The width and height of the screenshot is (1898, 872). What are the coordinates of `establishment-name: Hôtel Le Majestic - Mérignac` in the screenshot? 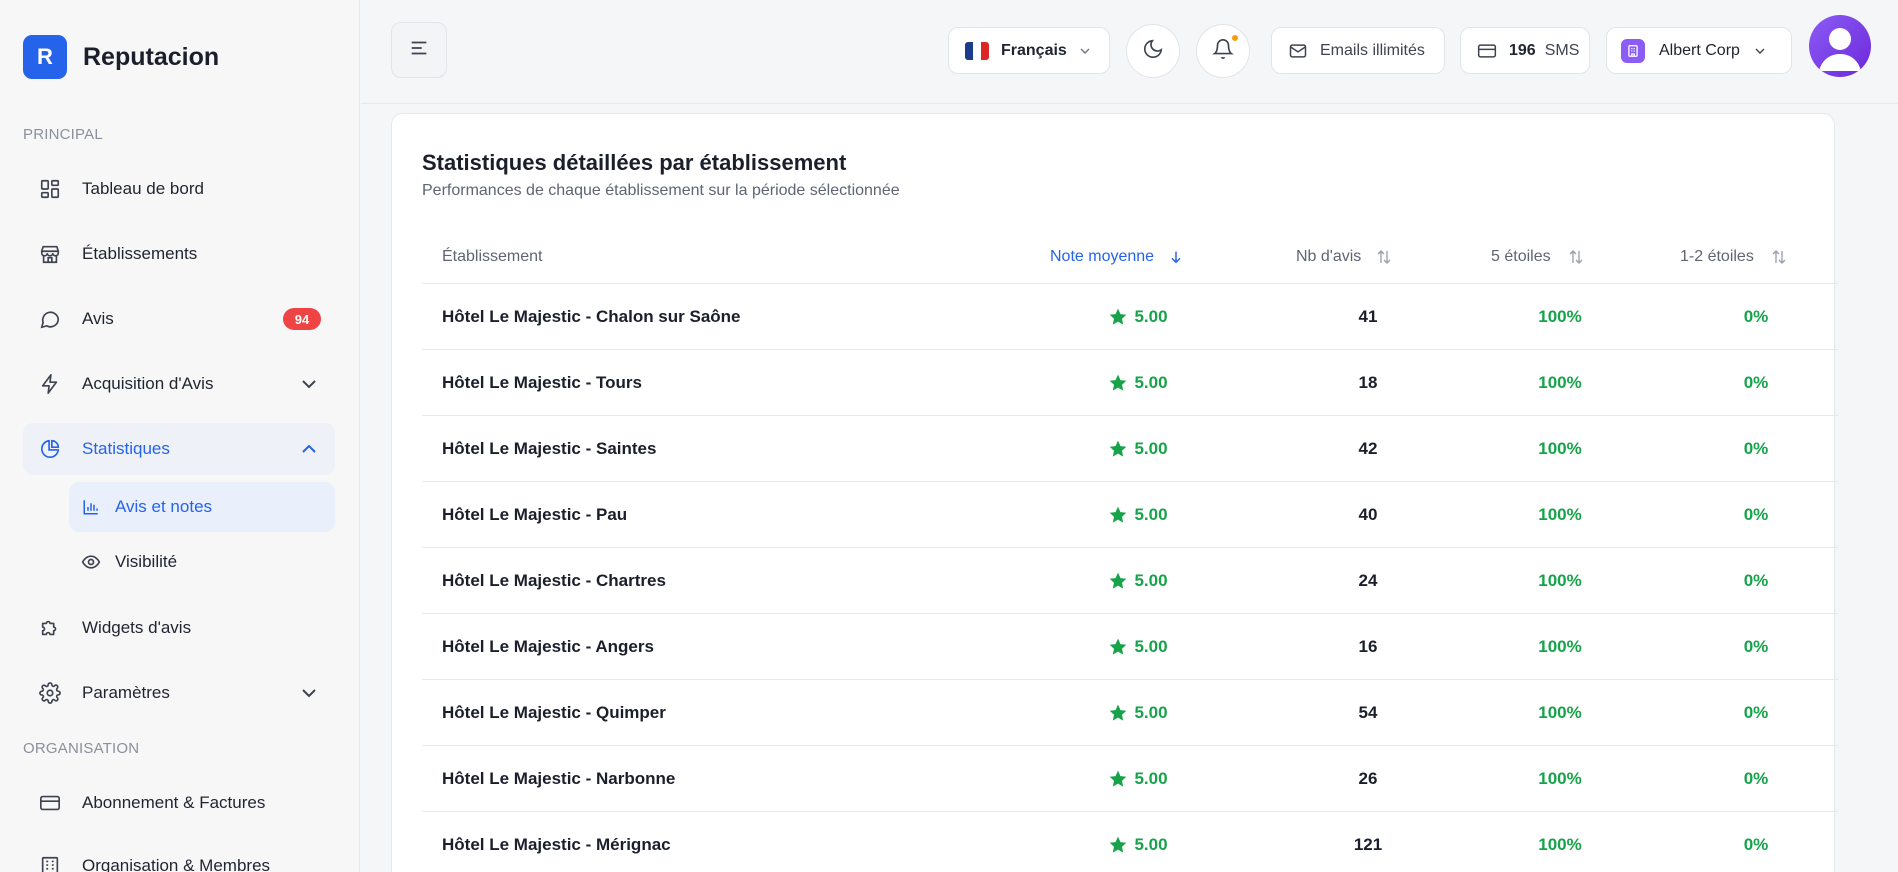 It's located at (556, 844).